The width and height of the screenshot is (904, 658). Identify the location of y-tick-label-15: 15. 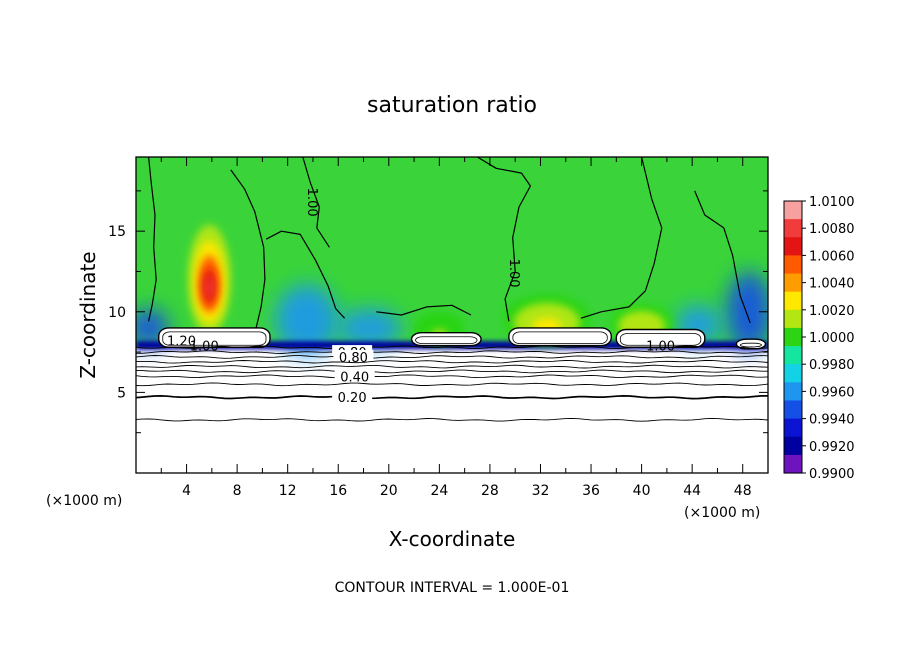
(117, 232).